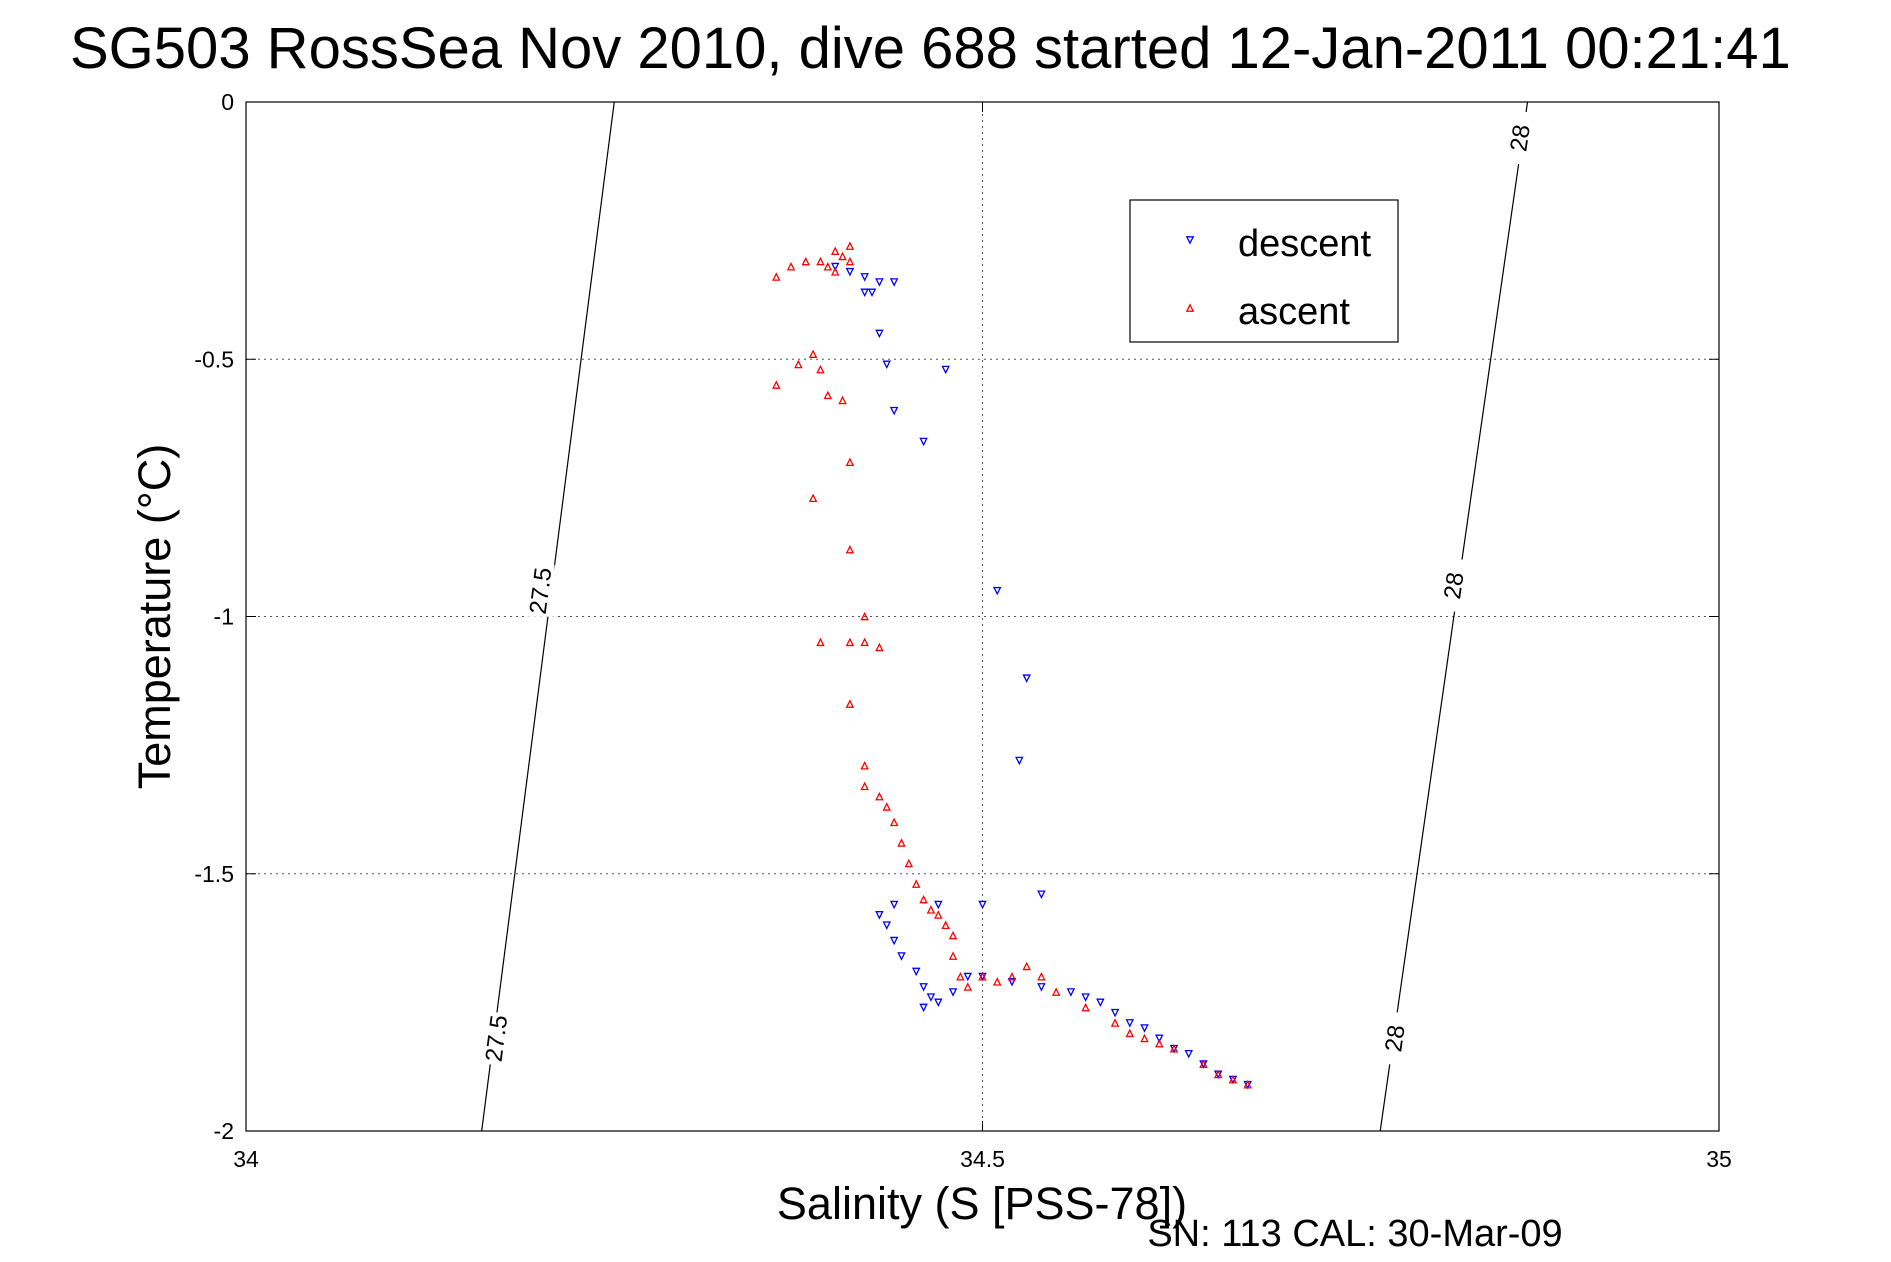  Describe the element at coordinates (982, 1203) in the screenshot. I see `x-axis-label: Salinity (S [PSS-78])` at that location.